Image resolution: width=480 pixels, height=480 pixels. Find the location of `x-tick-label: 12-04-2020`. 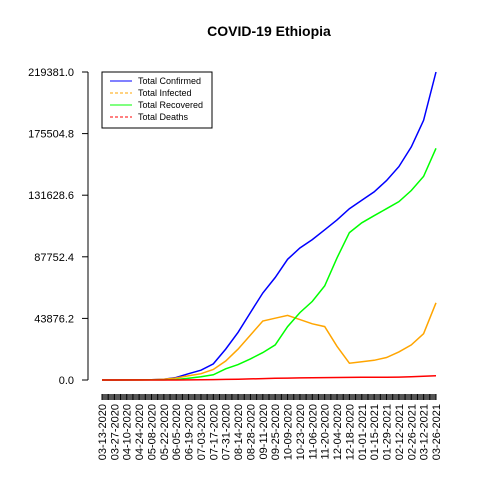

x-tick-label: 12-04-2020 is located at coordinates (338, 432).